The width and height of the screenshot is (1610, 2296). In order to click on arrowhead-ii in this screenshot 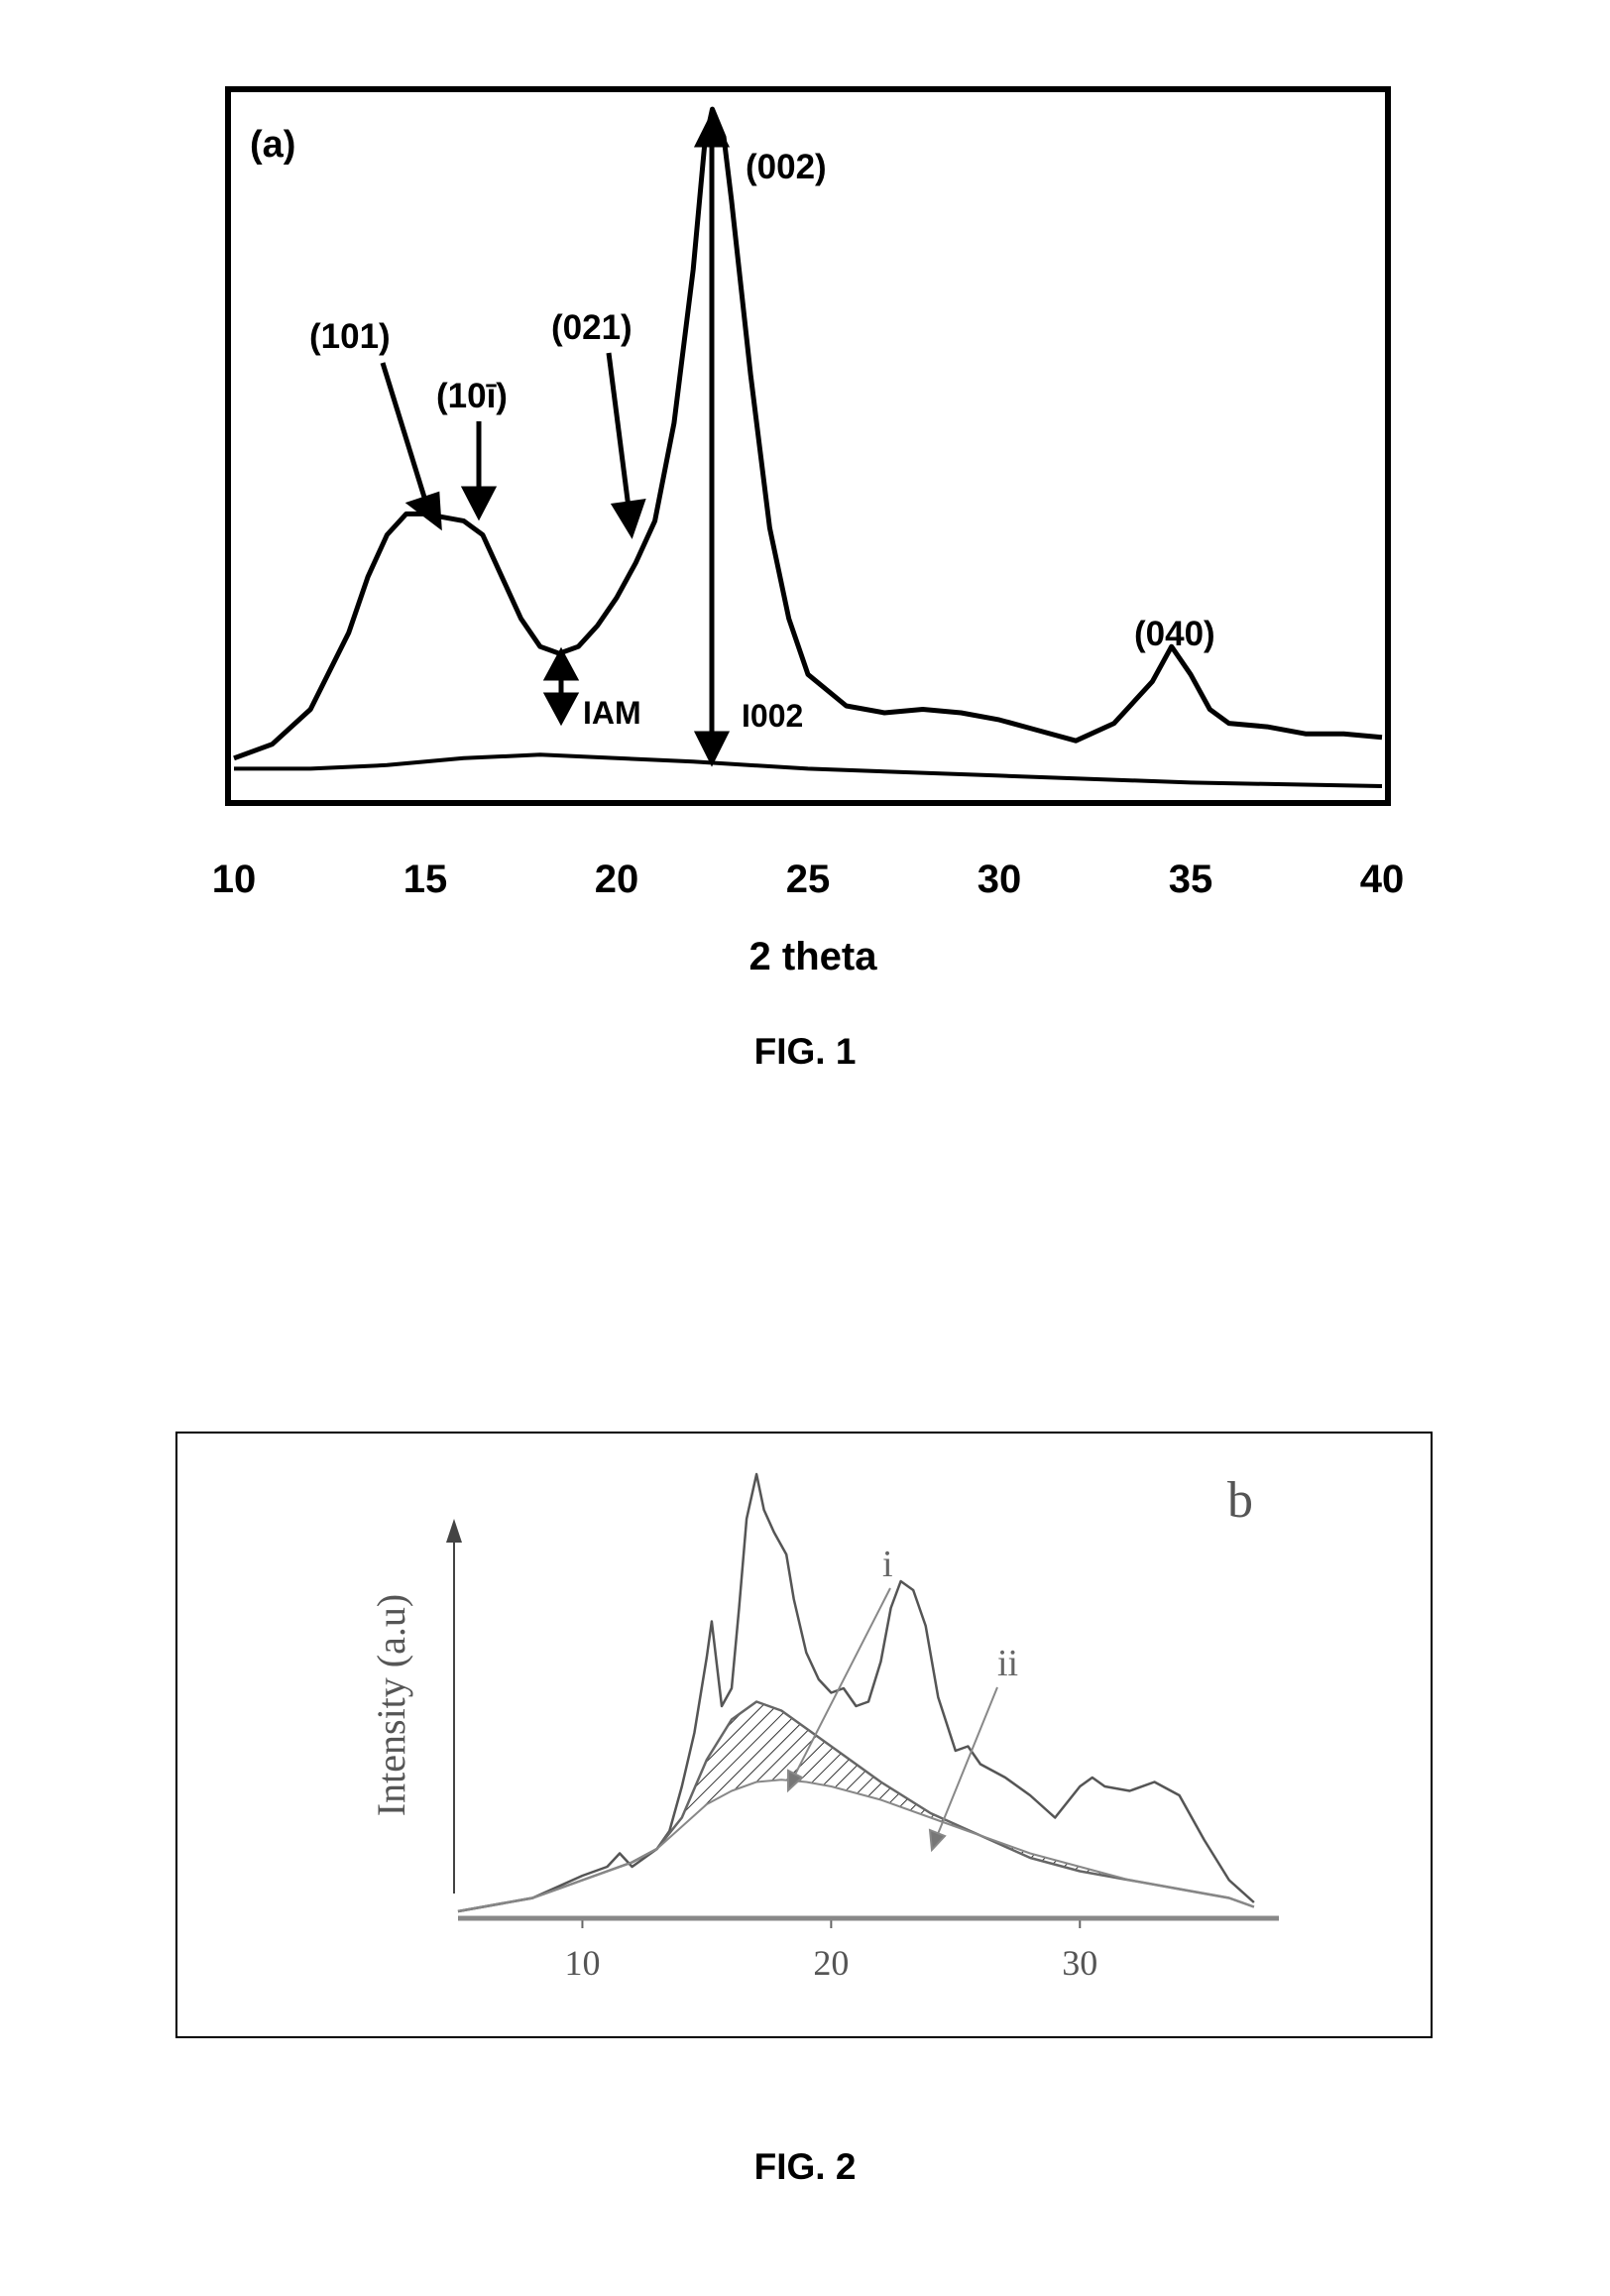, I will do `click(937, 1840)`.